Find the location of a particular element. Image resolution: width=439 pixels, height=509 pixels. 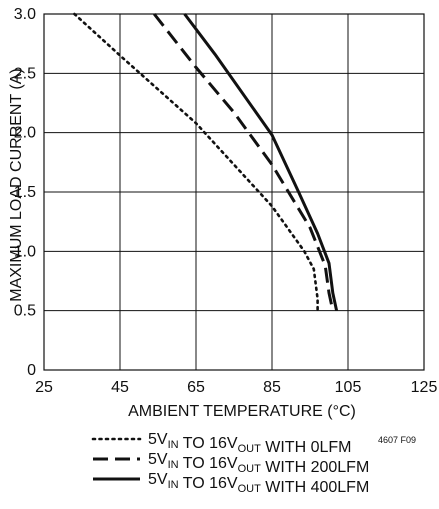

y-tick-label: 1.5 is located at coordinates (25, 192).